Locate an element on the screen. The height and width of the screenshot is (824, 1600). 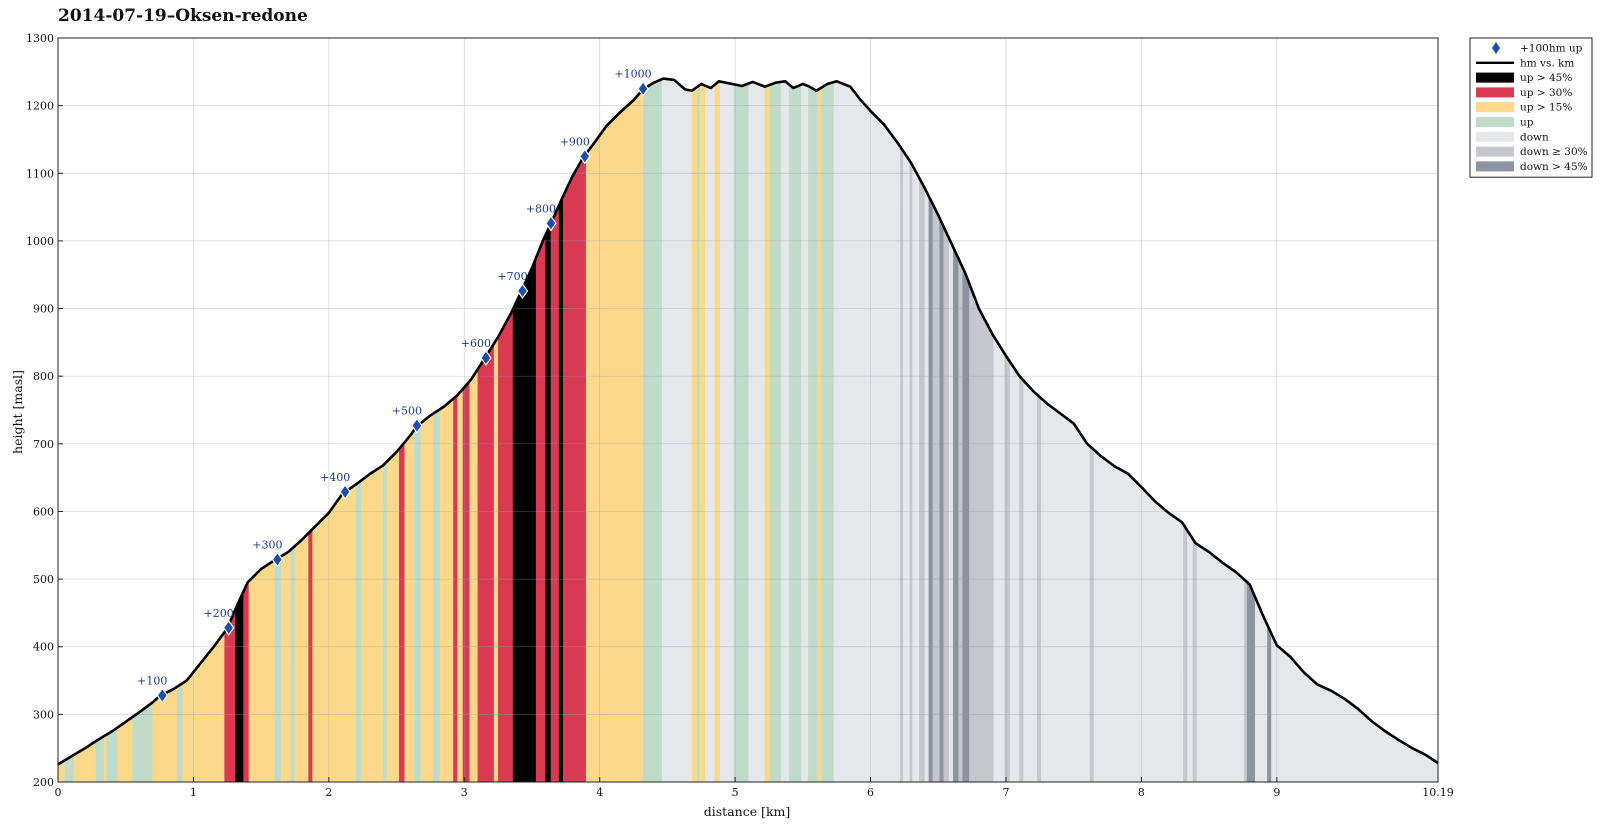
y-tick-label-1: 300 is located at coordinates (43, 714).